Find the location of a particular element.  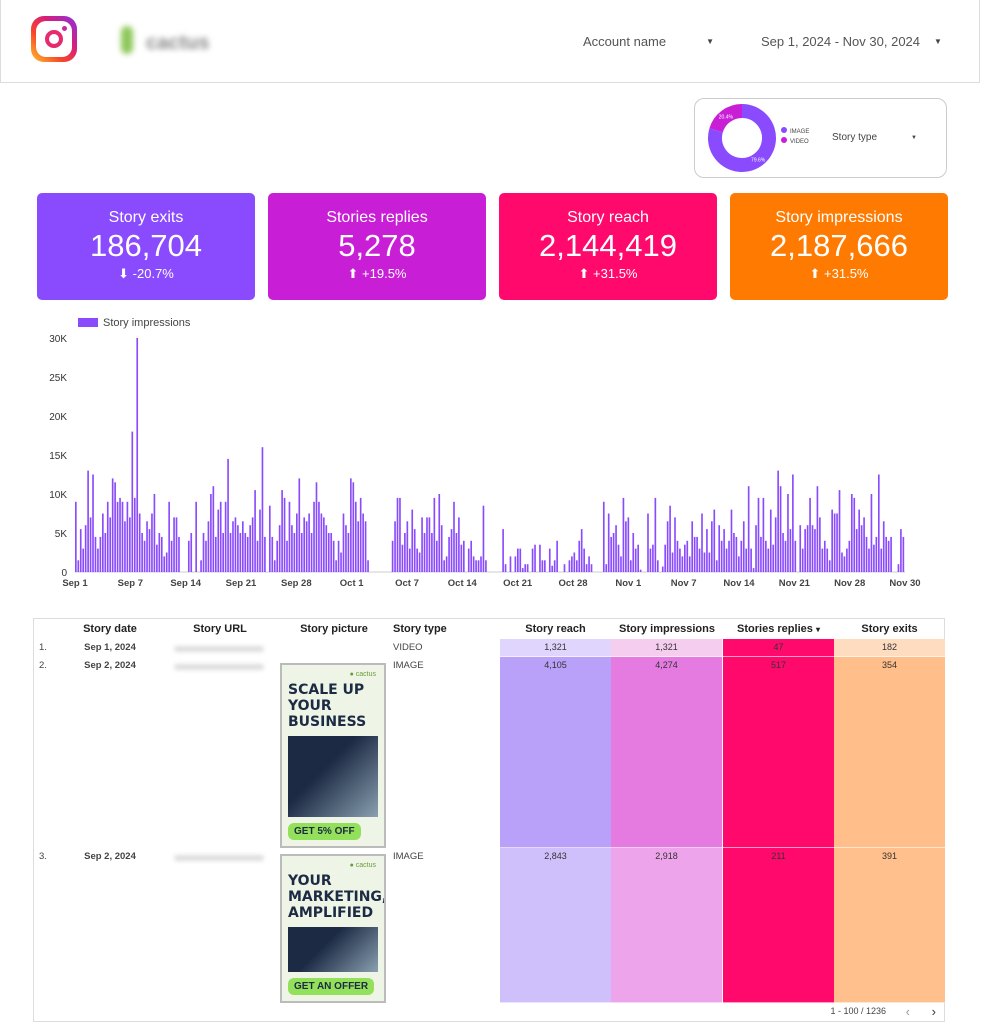

donut-slice-video is located at coordinates (726, 118).